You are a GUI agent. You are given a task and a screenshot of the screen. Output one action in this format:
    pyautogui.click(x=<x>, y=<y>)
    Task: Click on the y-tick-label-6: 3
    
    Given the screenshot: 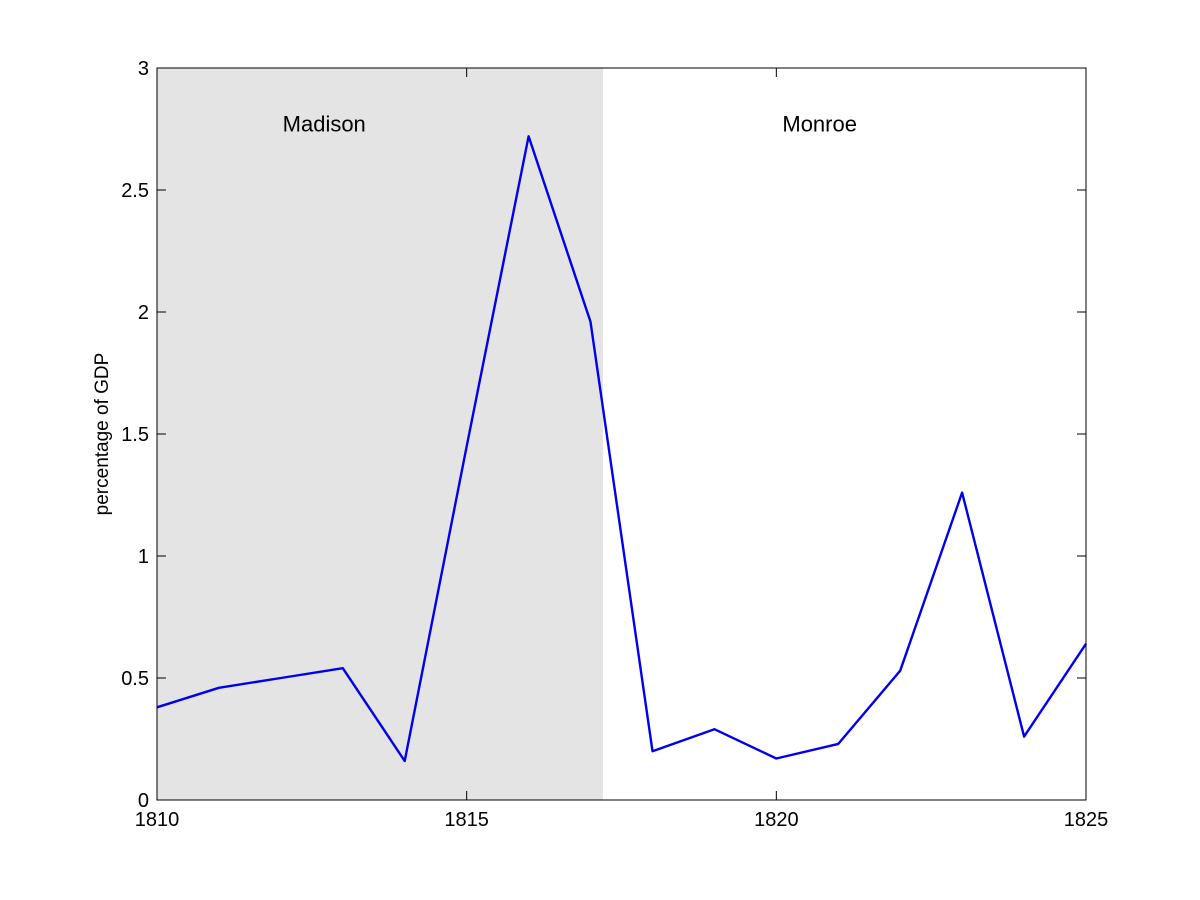 What is the action you would take?
    pyautogui.click(x=143, y=69)
    